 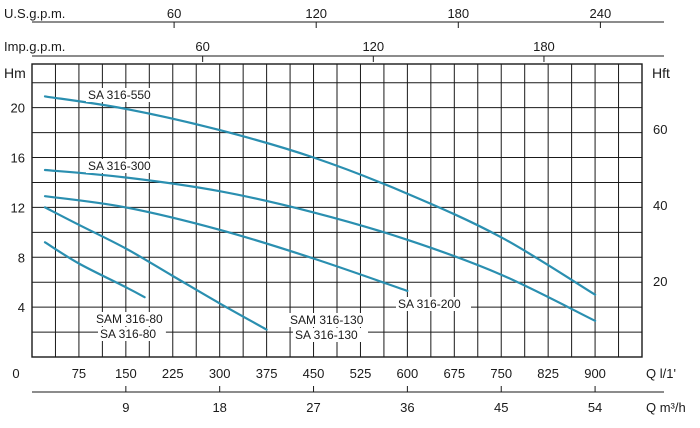 I want to click on curve-label-sa-316-130: SA 316-130, so click(x=326, y=335).